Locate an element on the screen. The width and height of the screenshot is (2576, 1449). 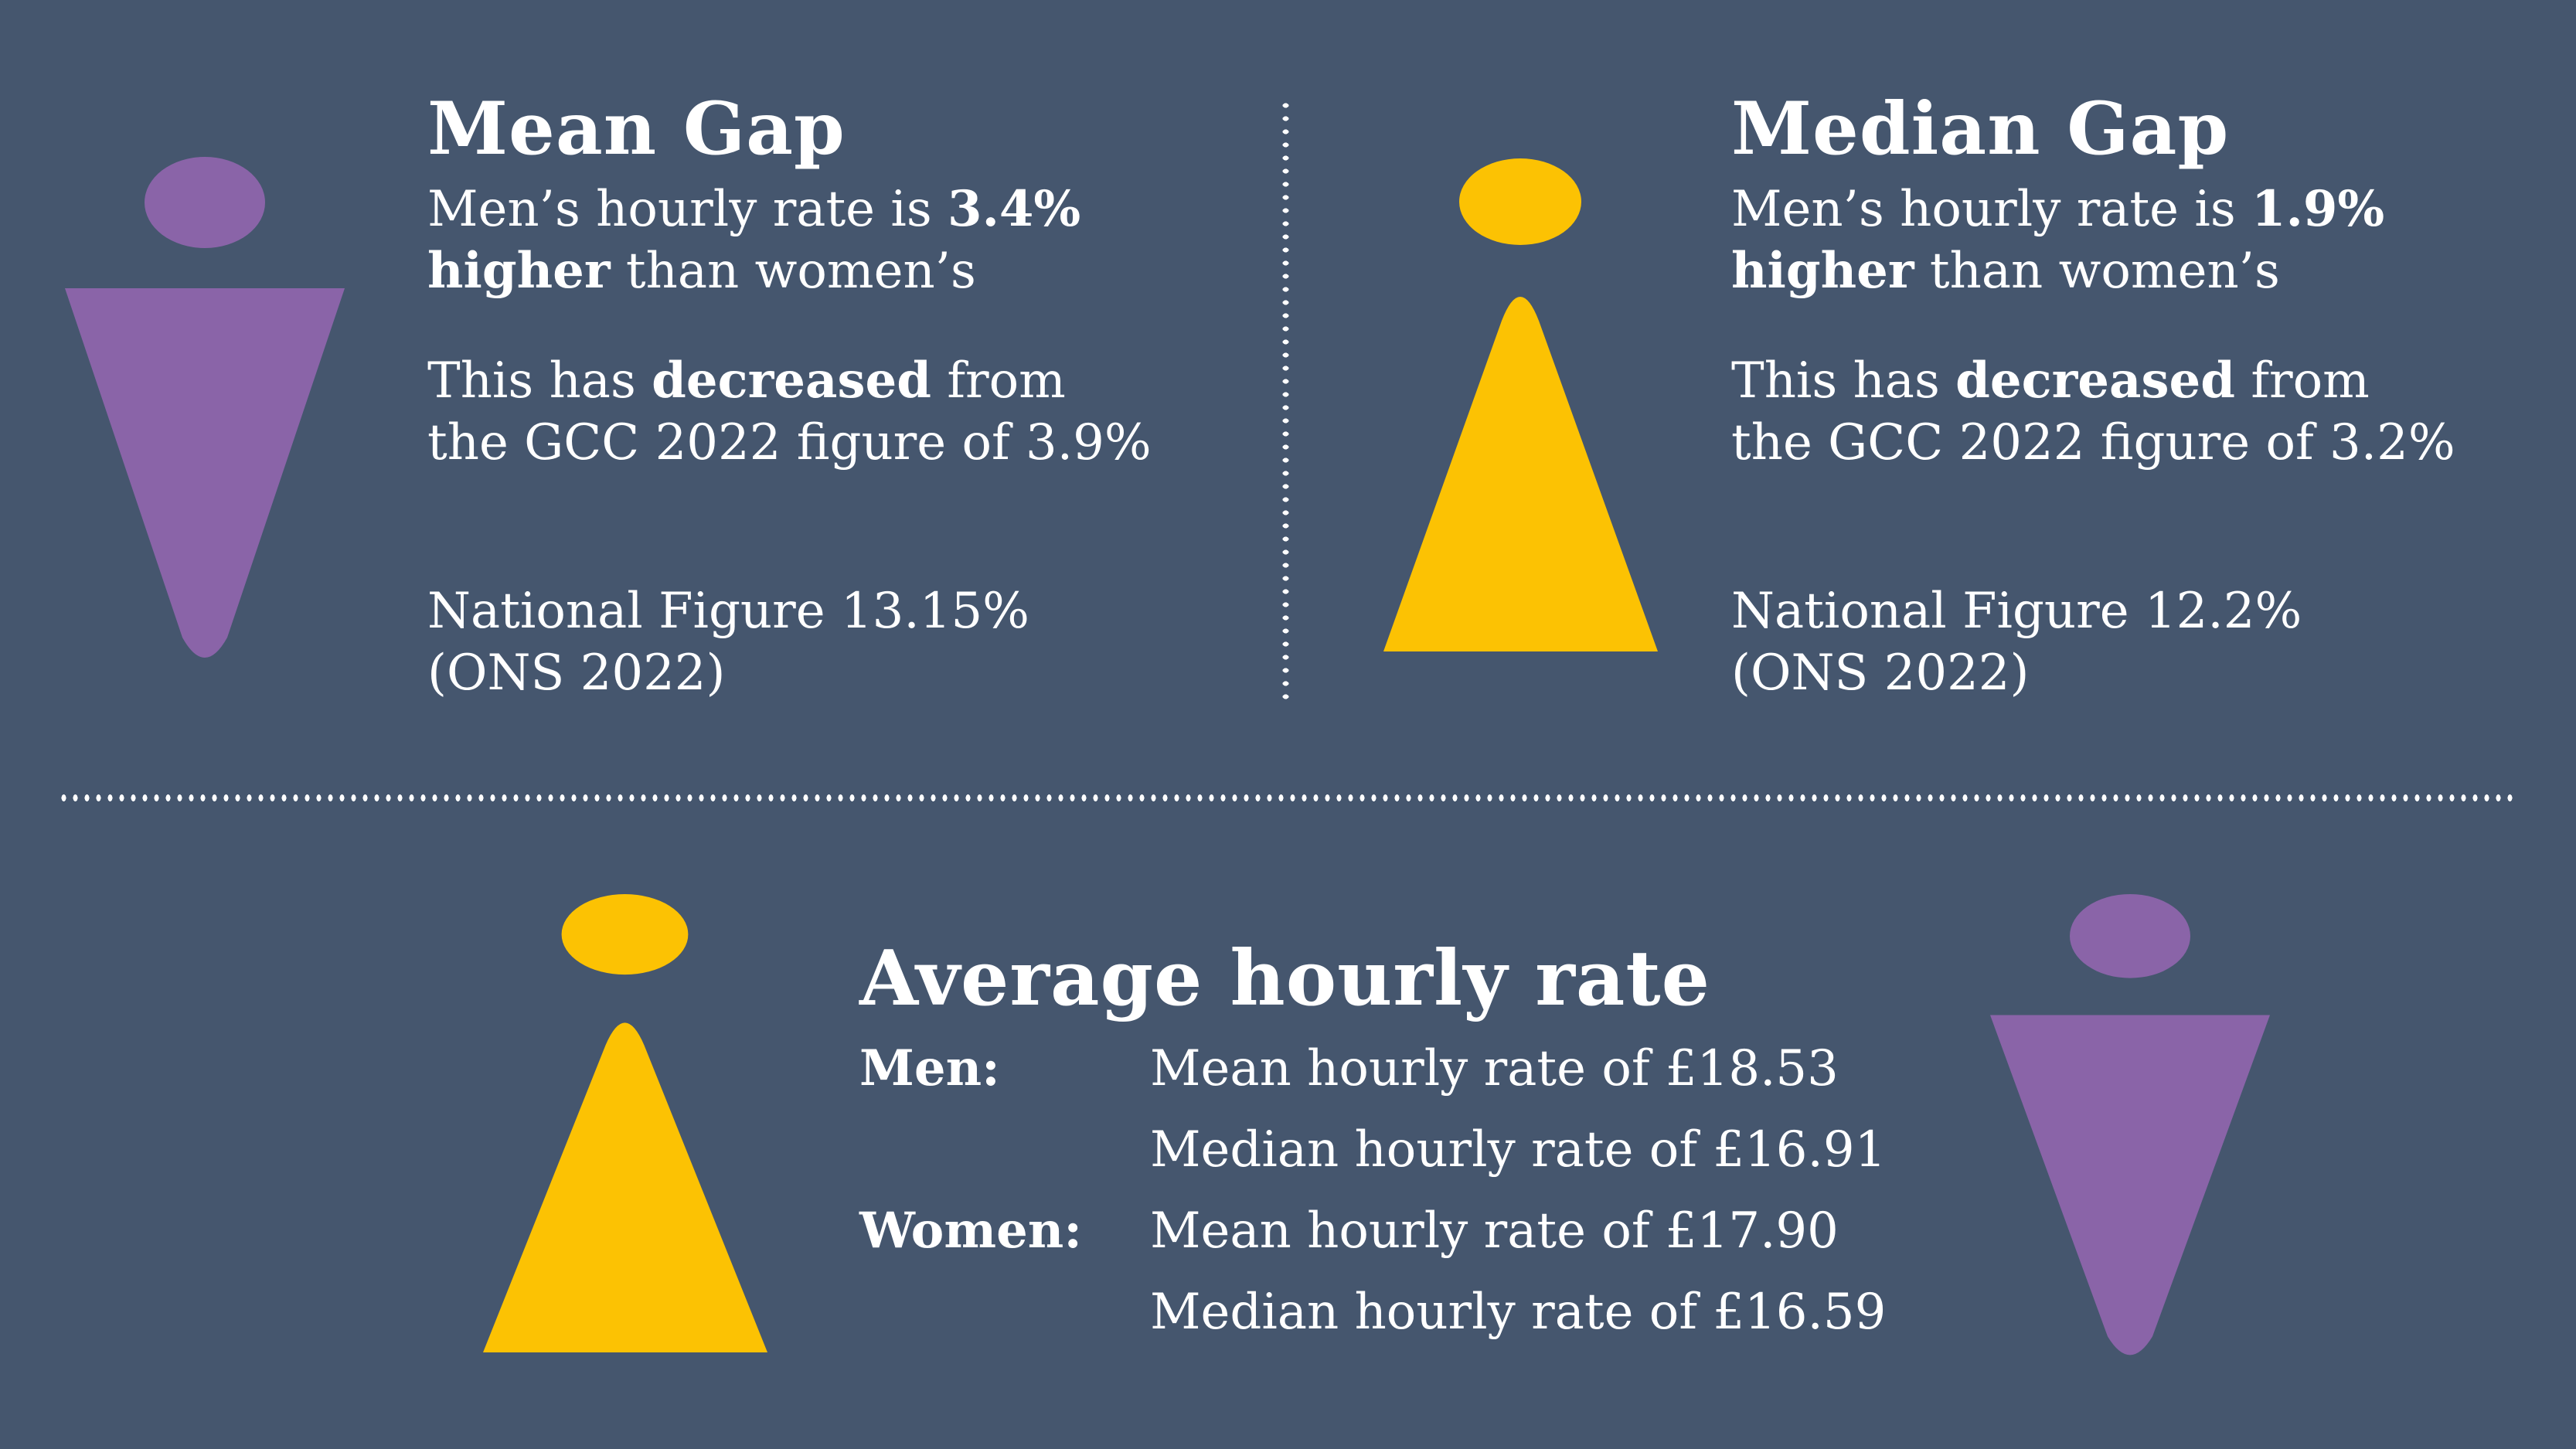
median-gap-change-post: from is located at coordinates (2302, 381).